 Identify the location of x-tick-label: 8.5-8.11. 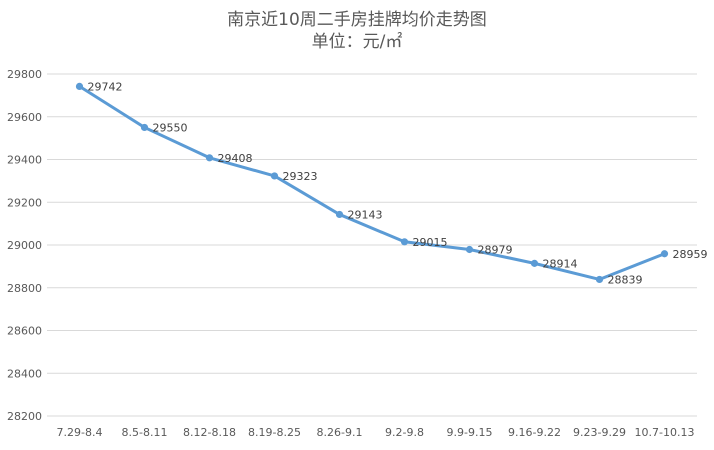
(145, 432).